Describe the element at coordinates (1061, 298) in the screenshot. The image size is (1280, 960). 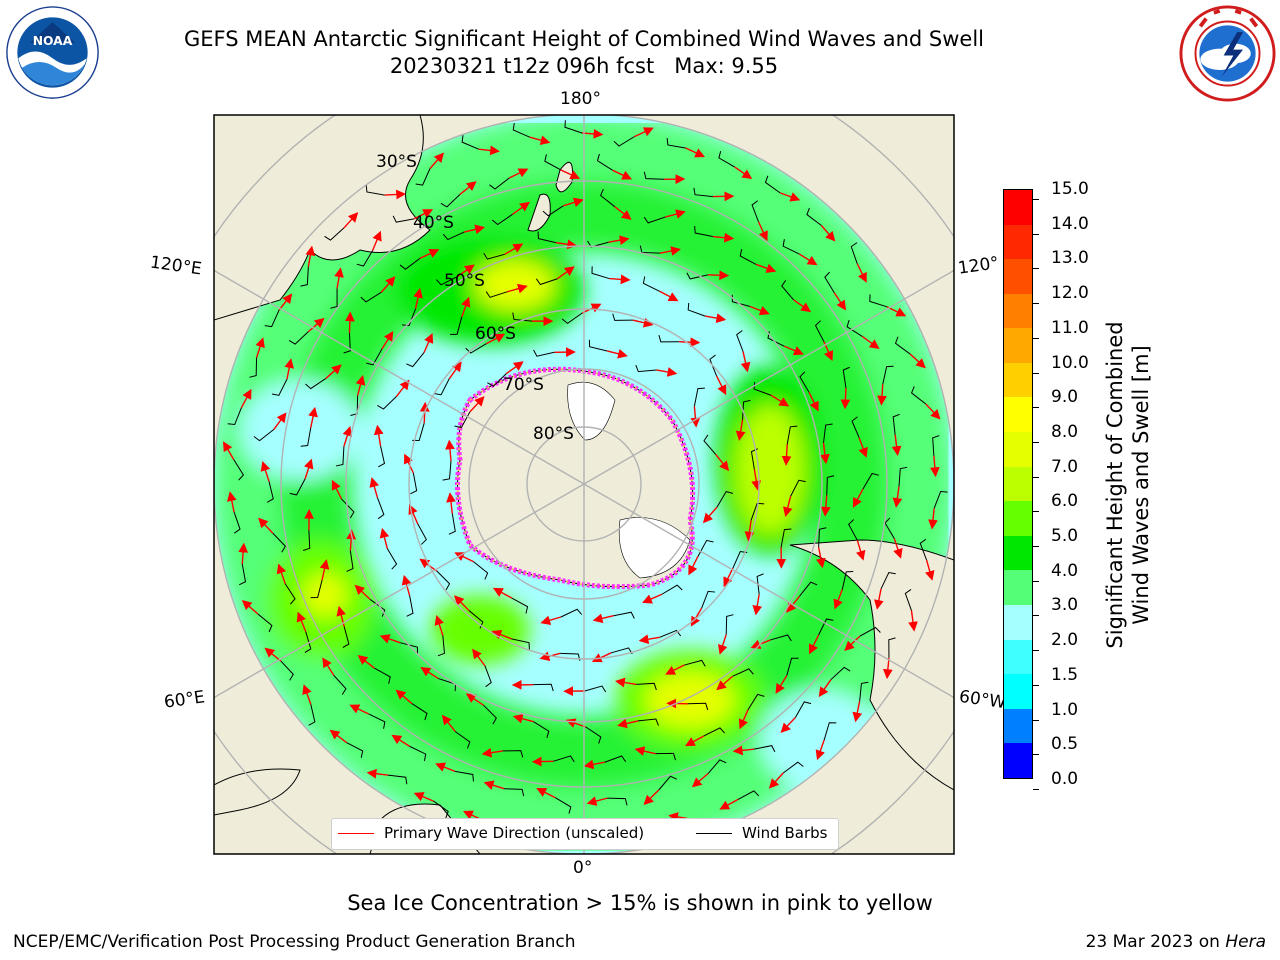
I see `colorbar-tick: 12.0` at that location.